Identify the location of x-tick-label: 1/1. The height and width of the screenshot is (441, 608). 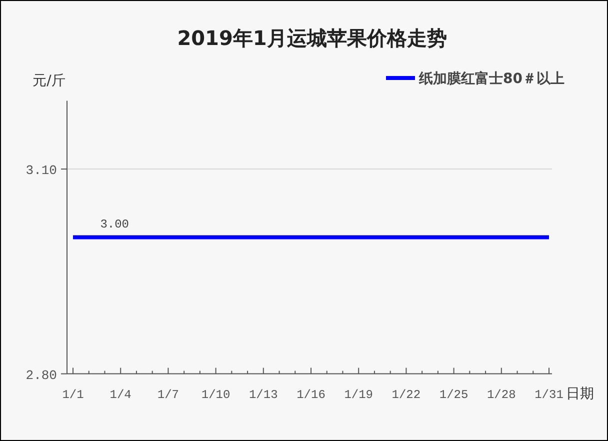
(73, 395).